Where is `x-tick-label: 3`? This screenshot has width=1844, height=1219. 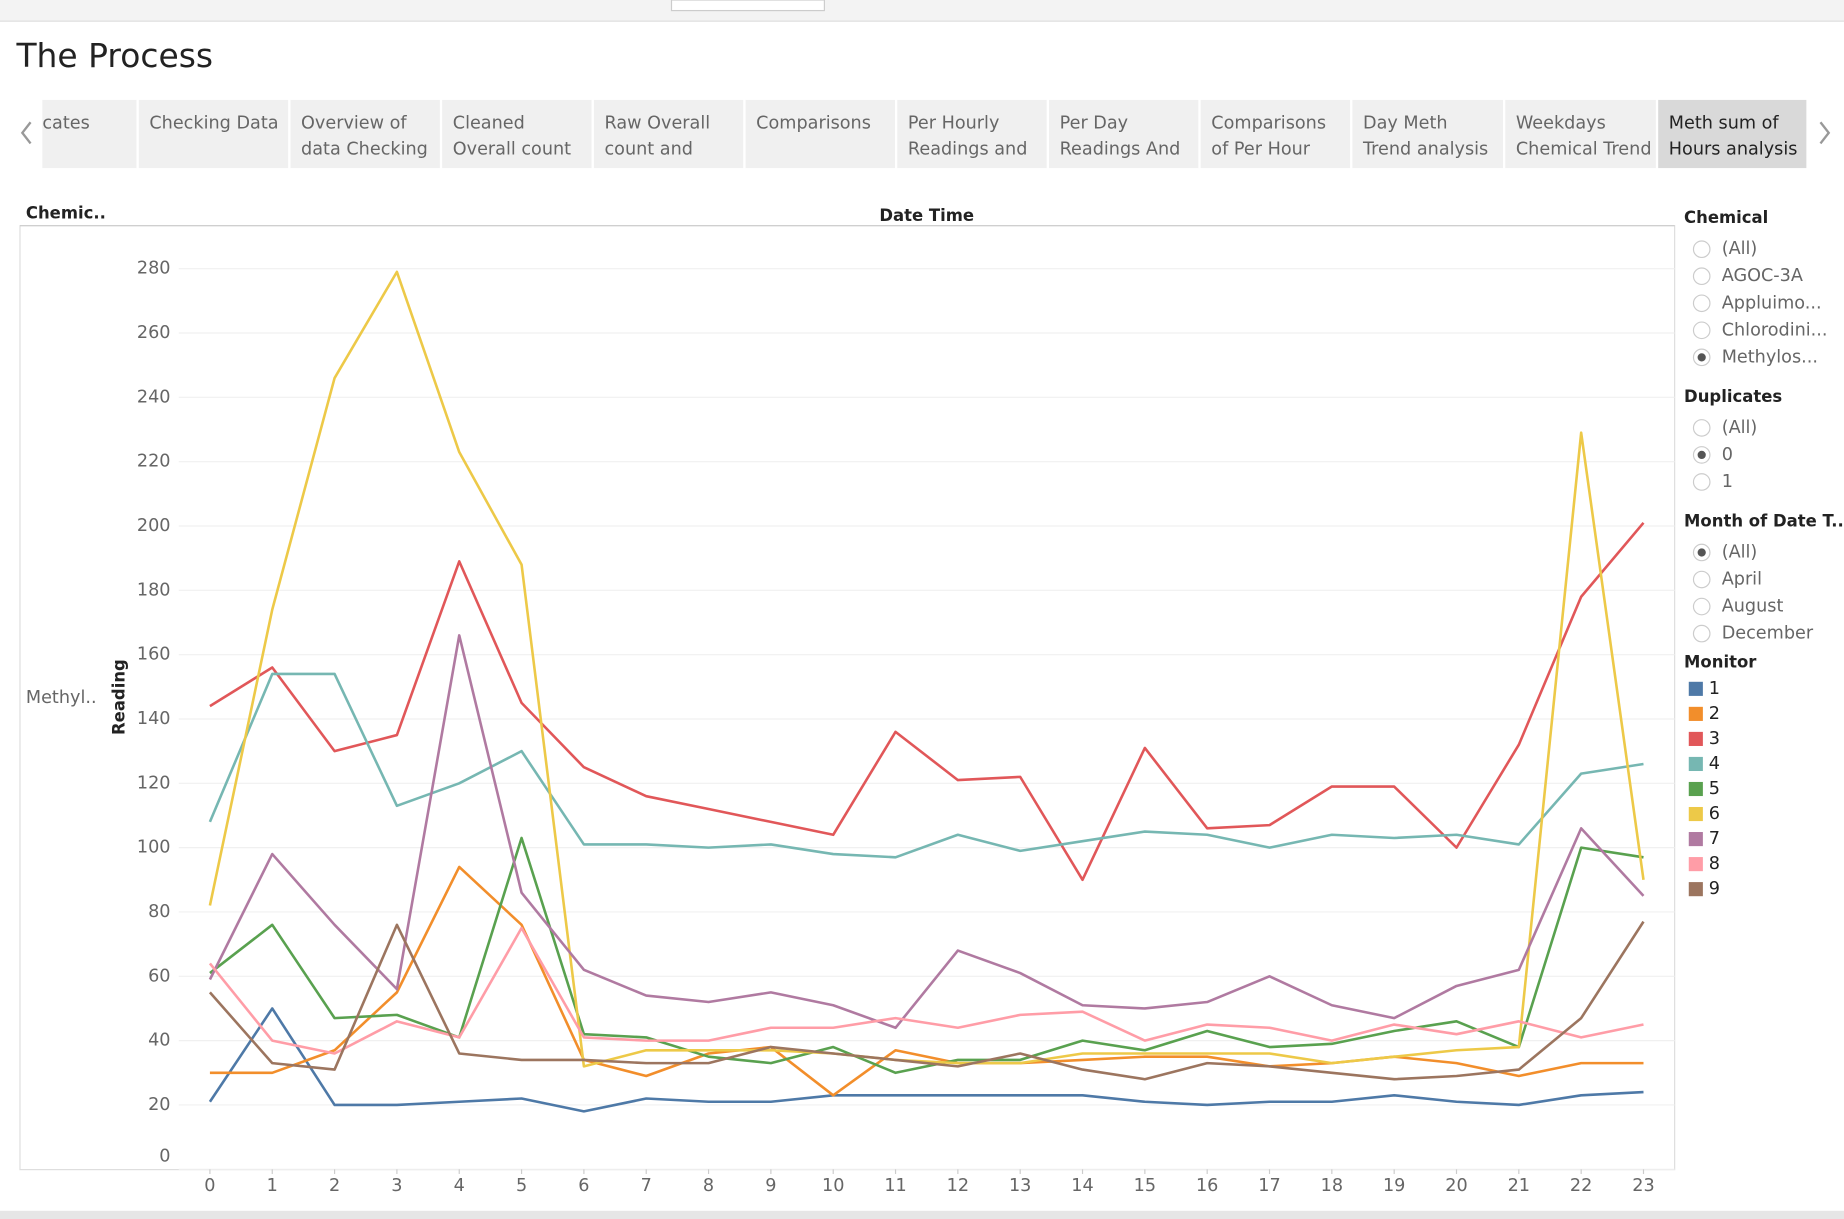 x-tick-label: 3 is located at coordinates (396, 1186).